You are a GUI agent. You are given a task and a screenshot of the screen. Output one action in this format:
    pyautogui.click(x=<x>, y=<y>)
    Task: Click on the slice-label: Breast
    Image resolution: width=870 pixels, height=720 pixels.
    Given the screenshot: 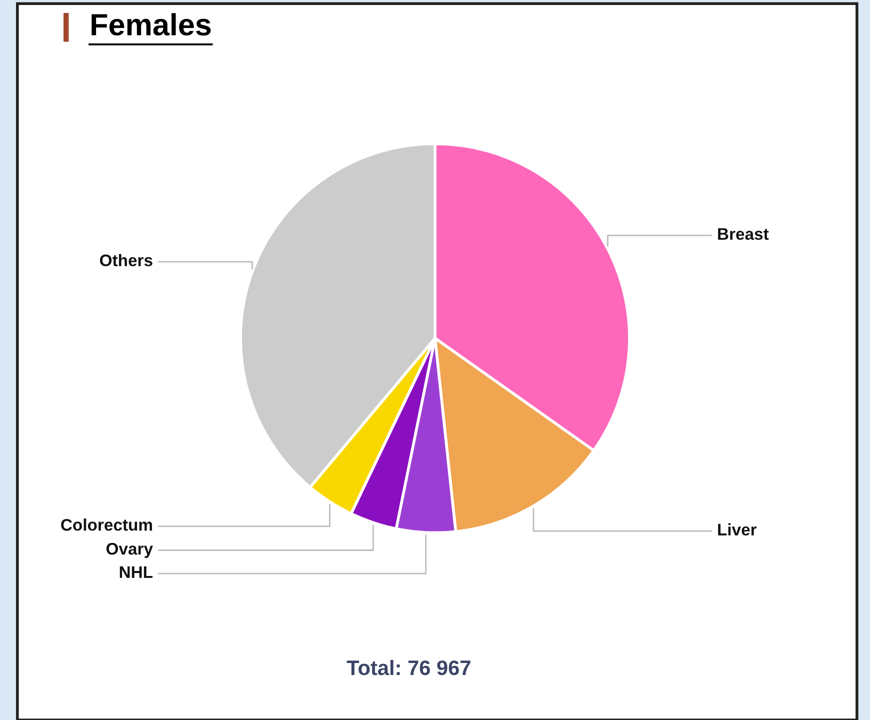 What is the action you would take?
    pyautogui.click(x=743, y=234)
    